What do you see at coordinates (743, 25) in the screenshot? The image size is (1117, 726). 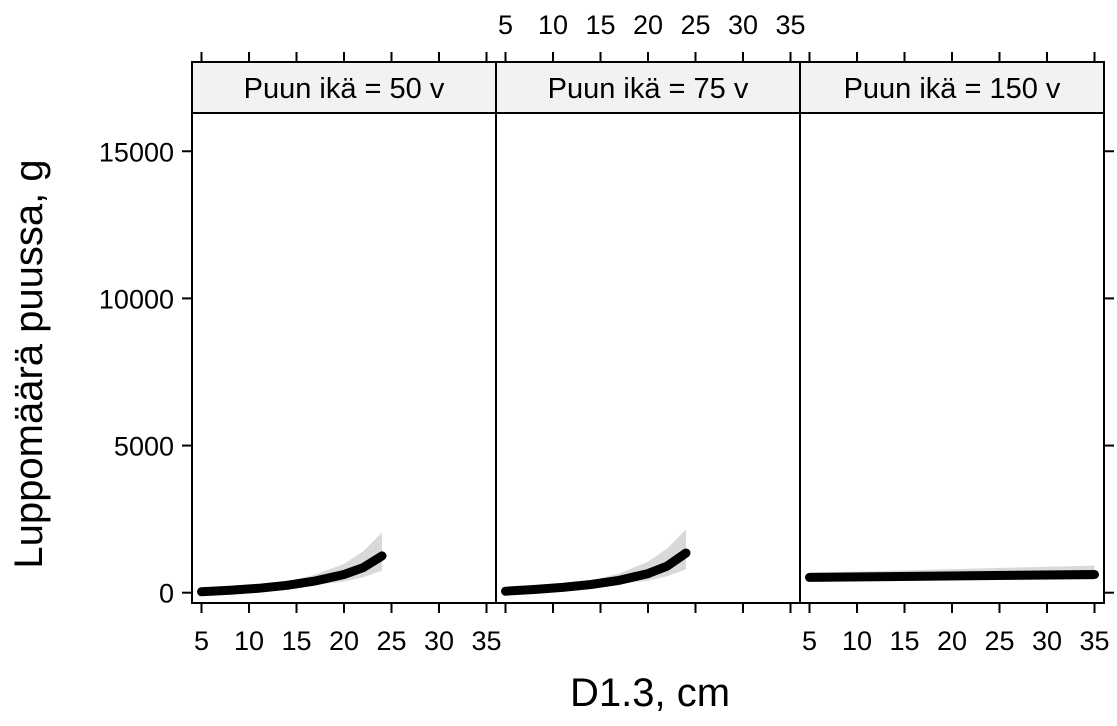 I see `x-tick-label-top: 30` at bounding box center [743, 25].